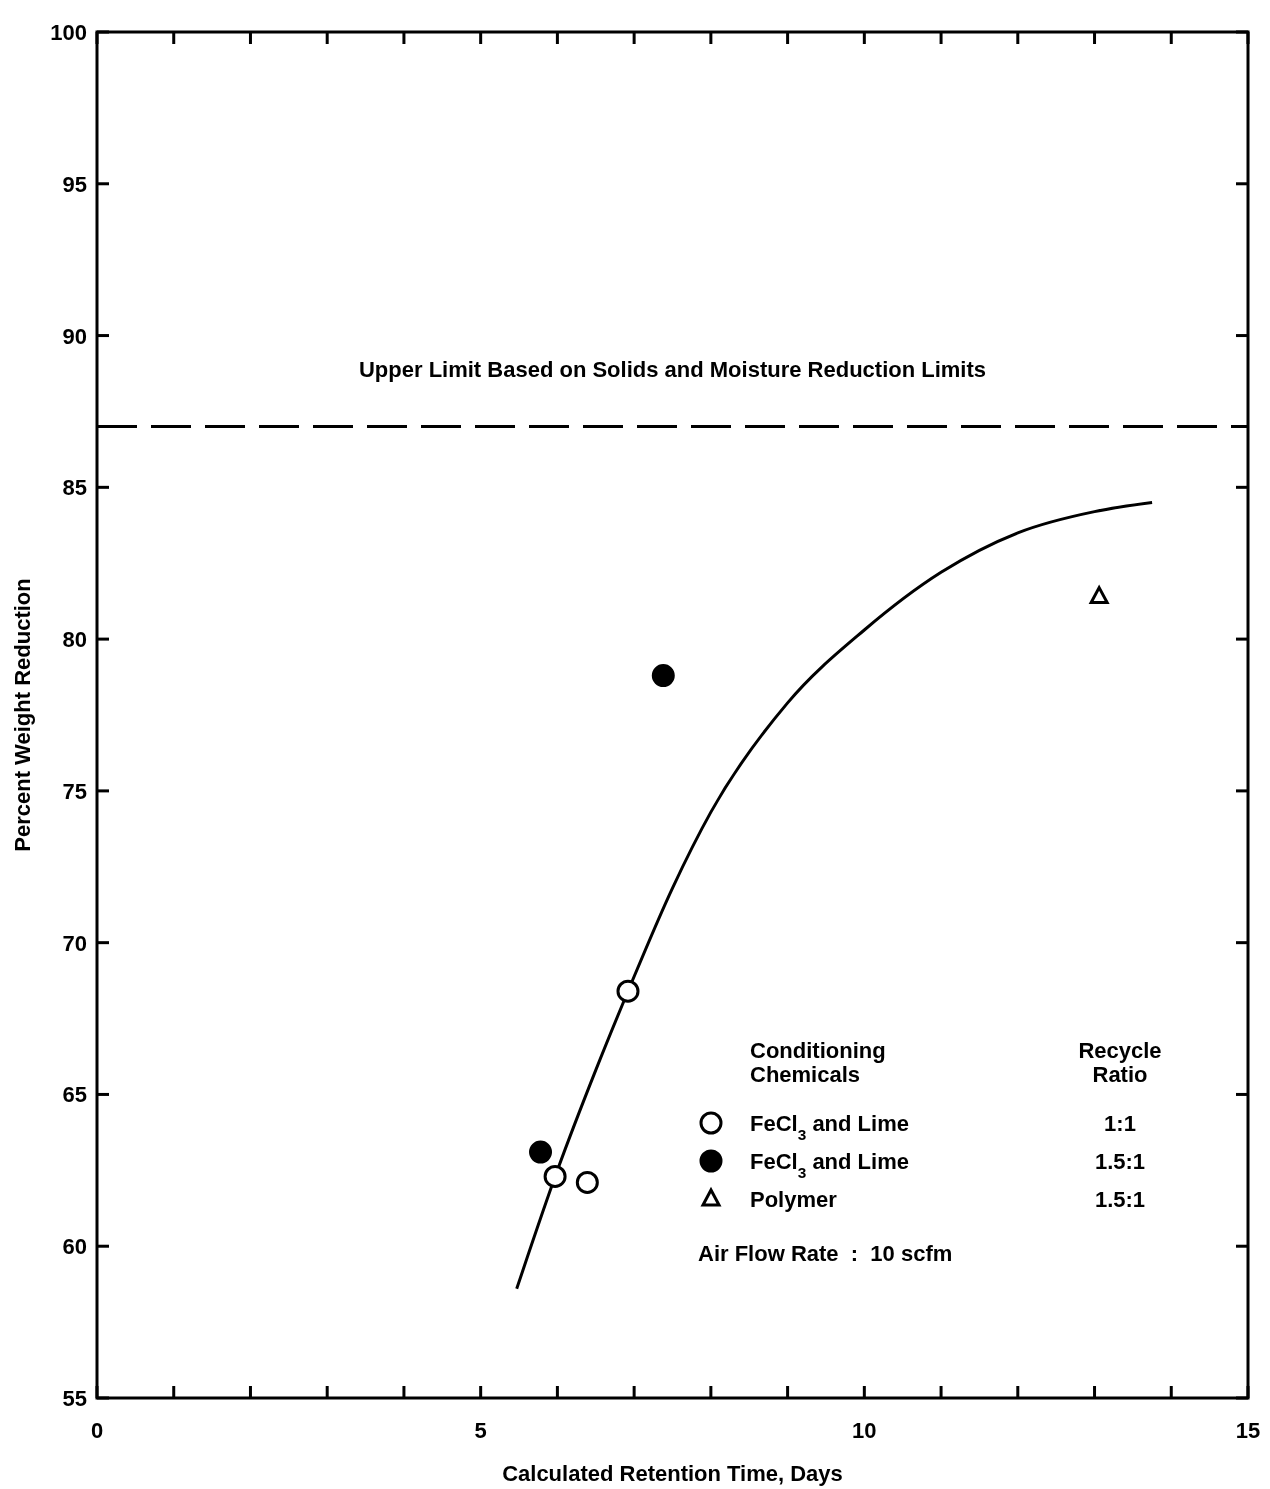 Image resolution: width=1270 pixels, height=1489 pixels. Describe the element at coordinates (74, 336) in the screenshot. I see `y-tick-label: 90` at that location.